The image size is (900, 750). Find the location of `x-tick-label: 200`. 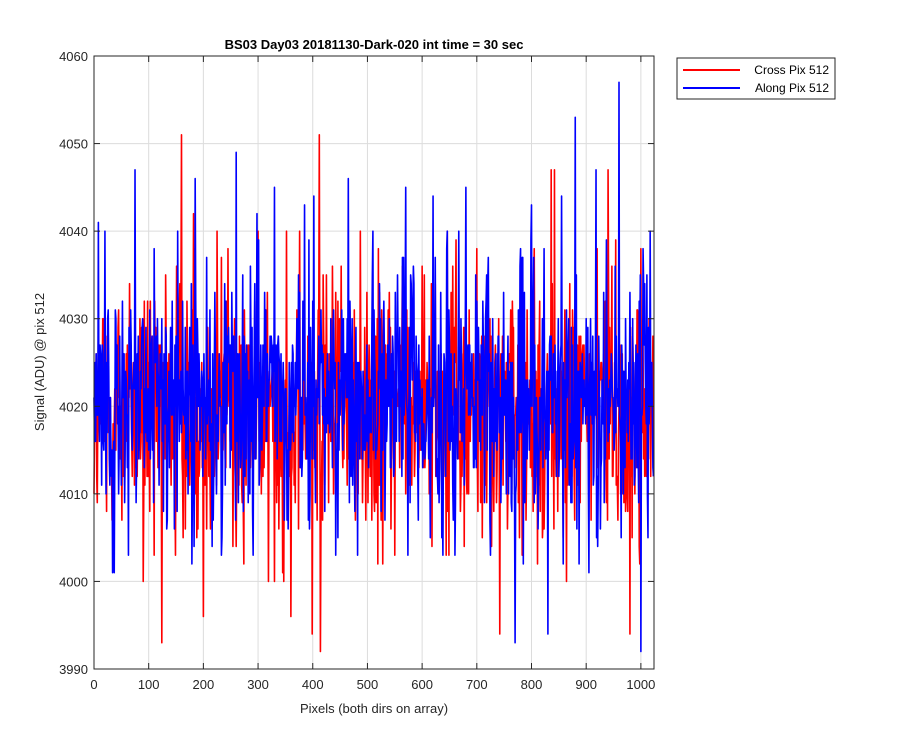

x-tick-label: 200 is located at coordinates (204, 684).